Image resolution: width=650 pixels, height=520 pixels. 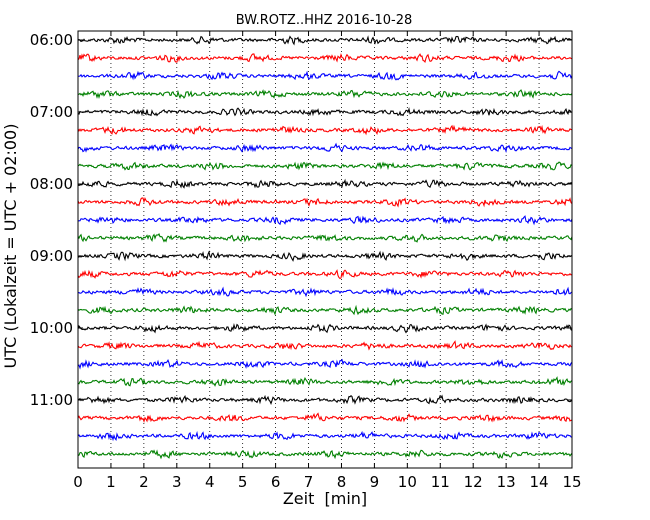 I want to click on x-tick-label: 1, so click(x=111, y=482).